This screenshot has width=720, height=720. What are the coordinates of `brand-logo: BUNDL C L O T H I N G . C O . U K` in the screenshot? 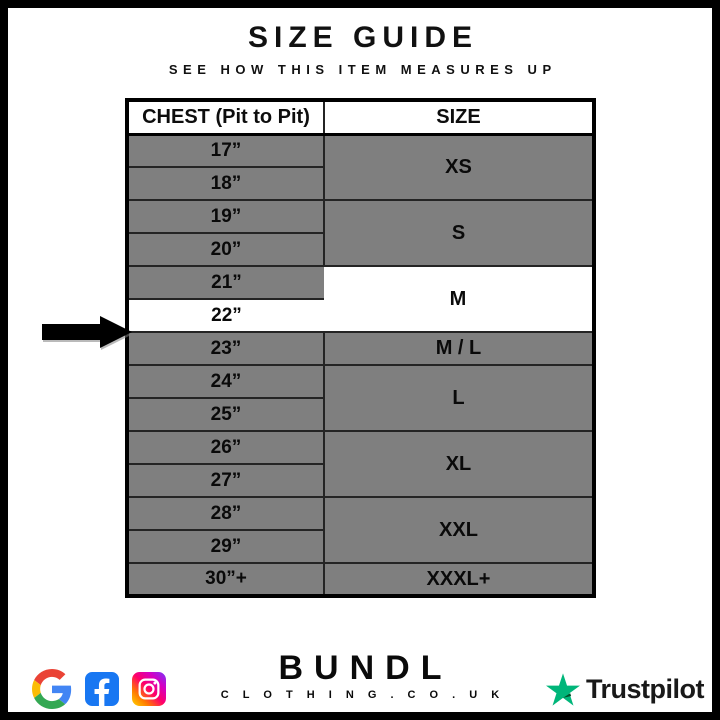 It's located at (360, 676).